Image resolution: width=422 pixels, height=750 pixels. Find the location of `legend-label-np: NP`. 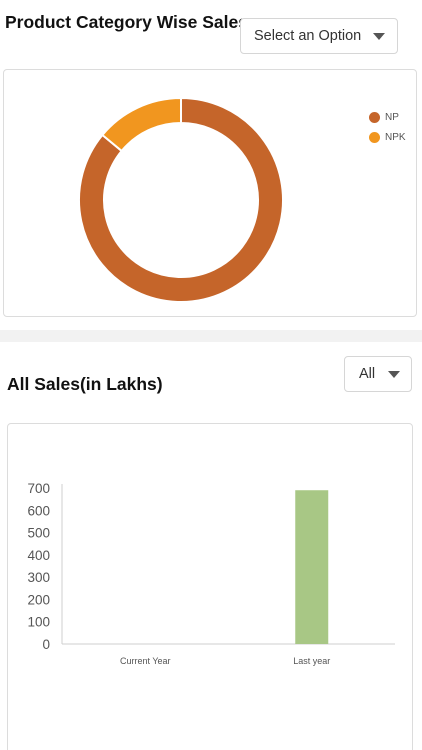

legend-label-np: NP is located at coordinates (392, 117).